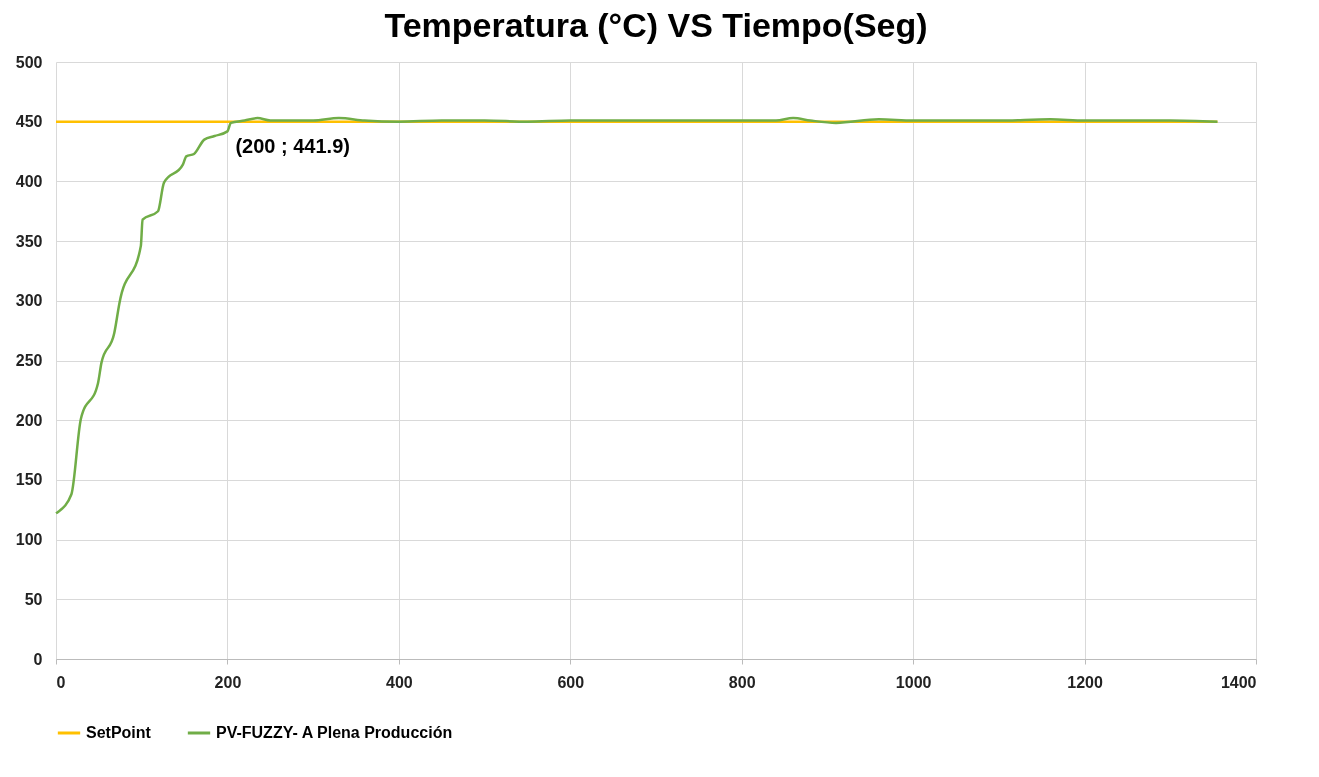 The height and width of the screenshot is (777, 1319). I want to click on y-tick-label: 350, so click(29, 241).